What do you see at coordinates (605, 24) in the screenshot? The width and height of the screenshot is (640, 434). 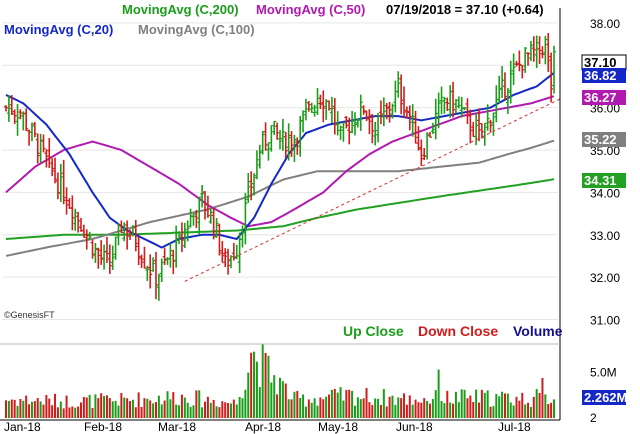 I see `price-tick-label: 38.00` at bounding box center [605, 24].